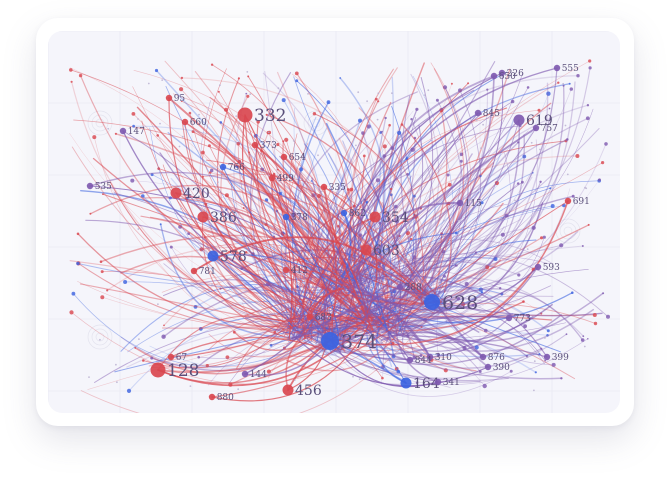 The width and height of the screenshot is (671, 480). Describe the element at coordinates (533, 121) in the screenshot. I see `node-619: 619` at that location.